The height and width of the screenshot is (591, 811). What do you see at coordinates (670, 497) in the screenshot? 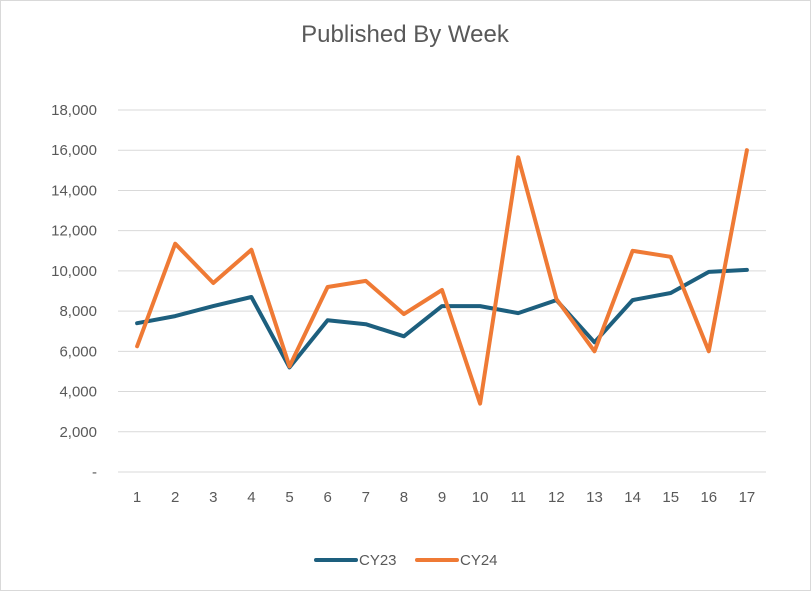
I see `x-tick-label: 15` at bounding box center [670, 497].